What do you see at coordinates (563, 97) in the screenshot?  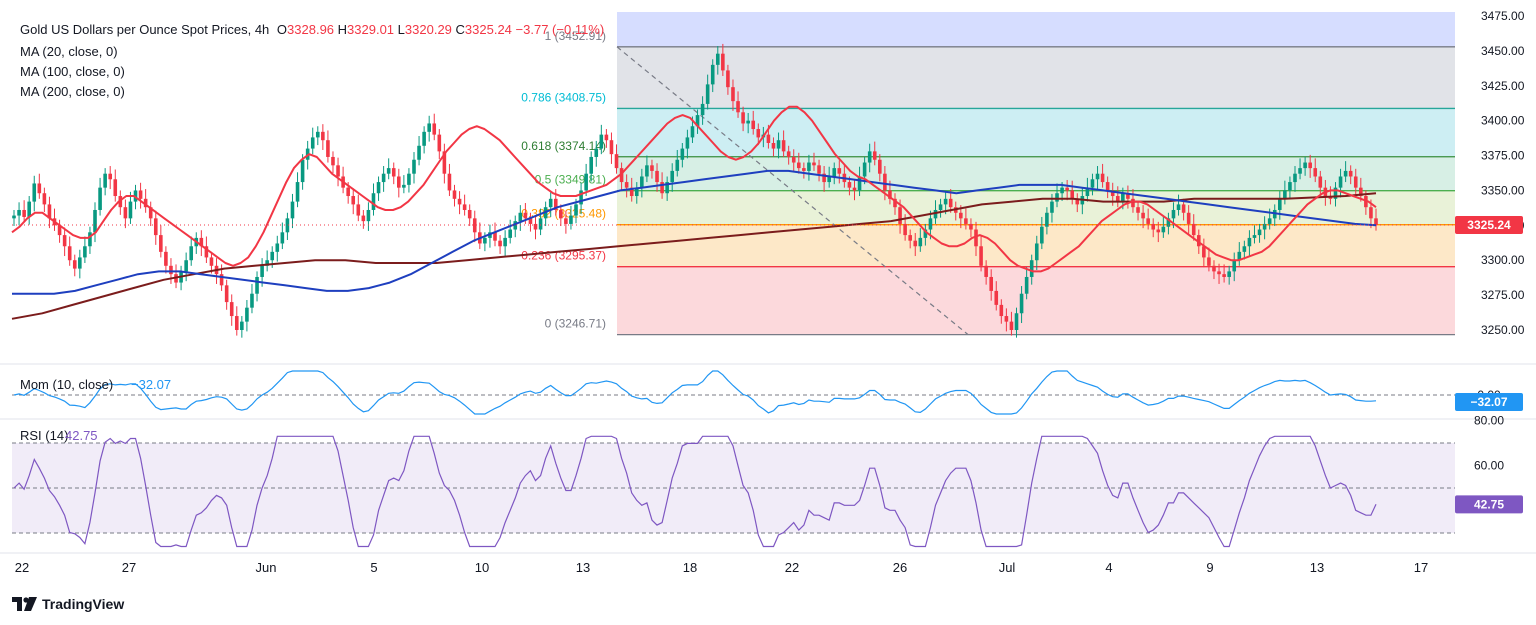 I see `fib-label-0.786: 0.786 (3408.75)` at bounding box center [563, 97].